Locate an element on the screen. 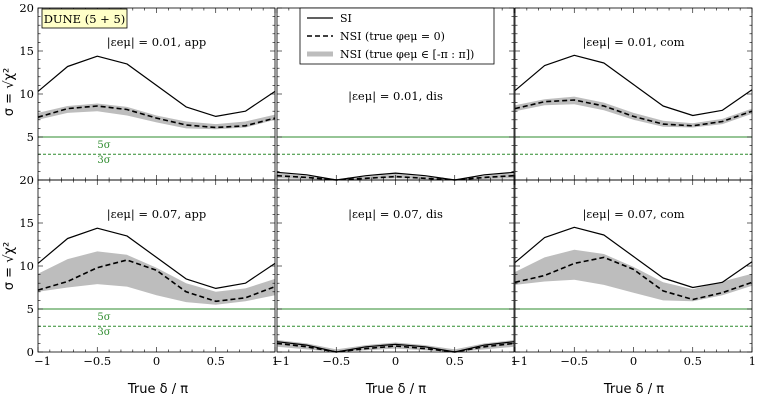 Image resolution: width=759 pixels, height=402 pixels. panel-annotation: |εeμ| = 0.07, com is located at coordinates (633, 214).